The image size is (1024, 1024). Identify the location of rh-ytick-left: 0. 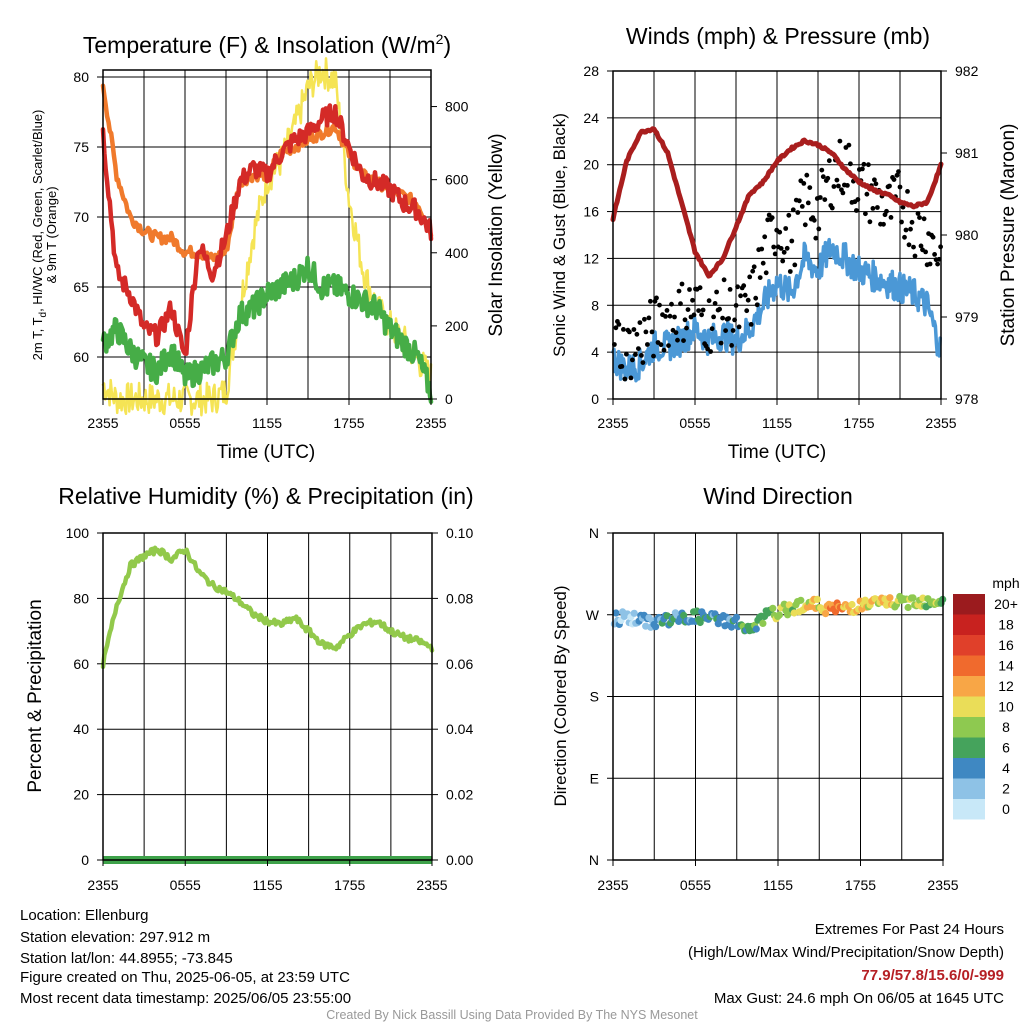
(85, 860).